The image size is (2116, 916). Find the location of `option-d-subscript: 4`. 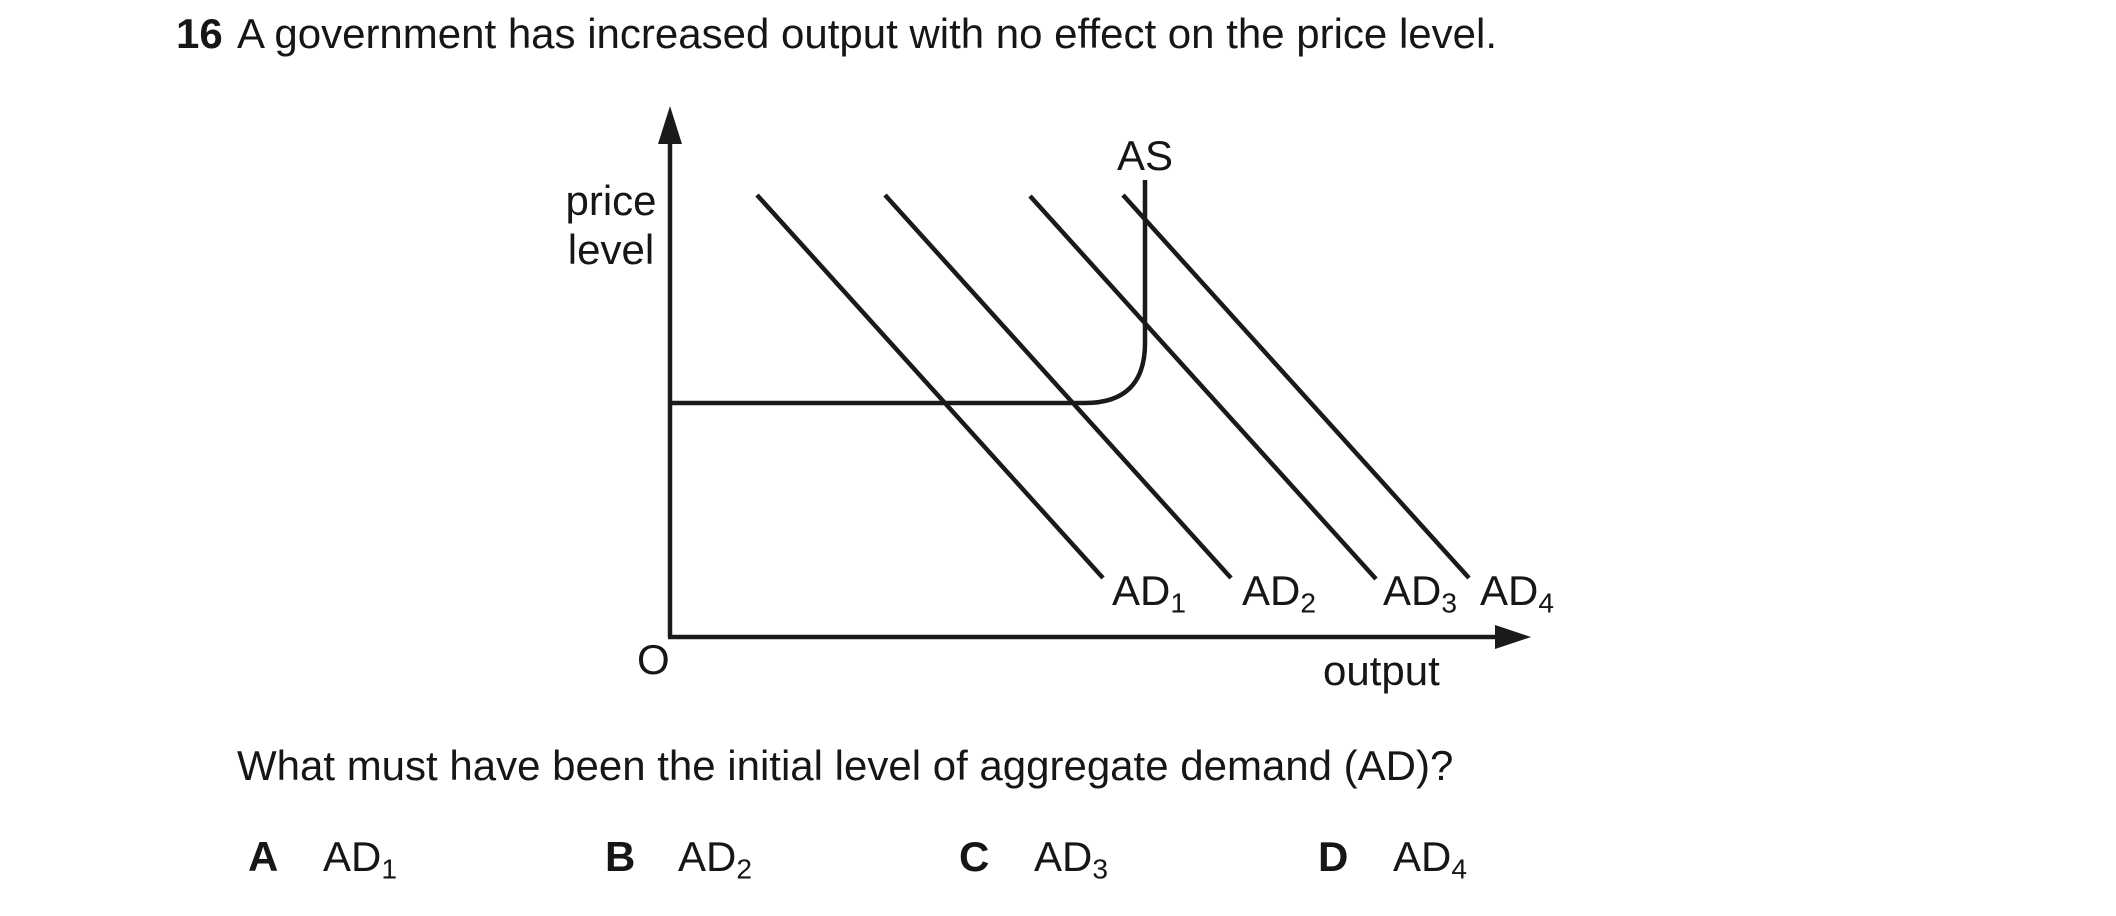

option-d-subscript: 4 is located at coordinates (1459, 869).